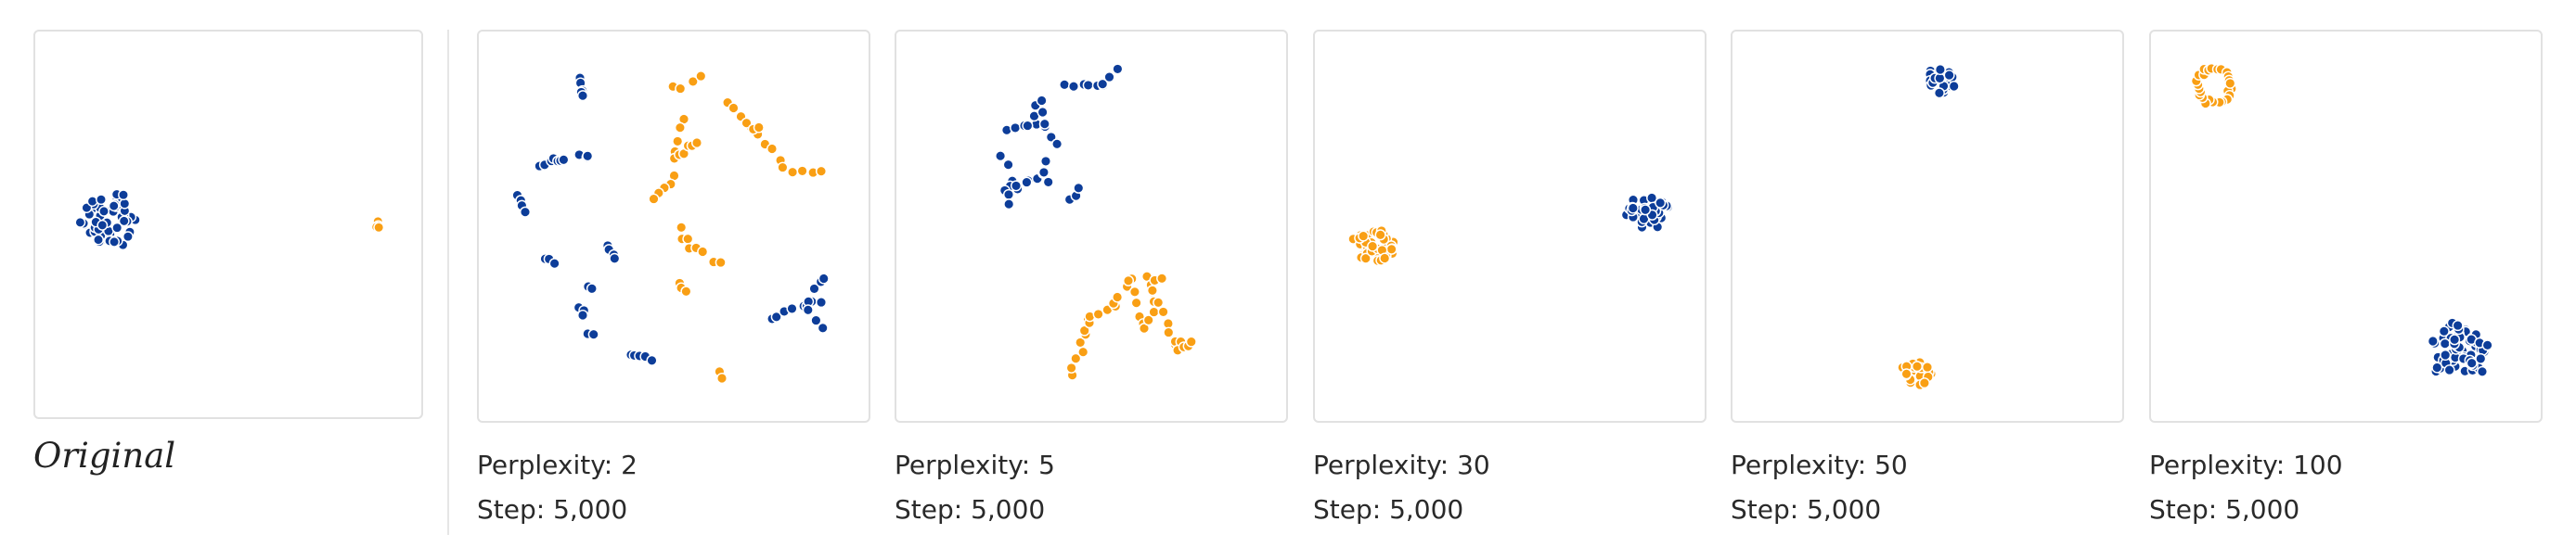 The image size is (2576, 547). Describe the element at coordinates (970, 509) in the screenshot. I see `step-label-2: Step: 5,000` at that location.